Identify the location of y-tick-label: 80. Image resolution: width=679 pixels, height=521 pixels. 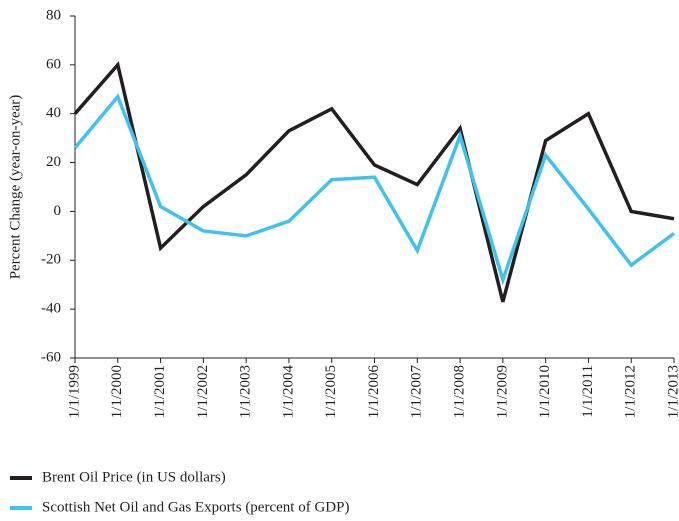
(53, 15).